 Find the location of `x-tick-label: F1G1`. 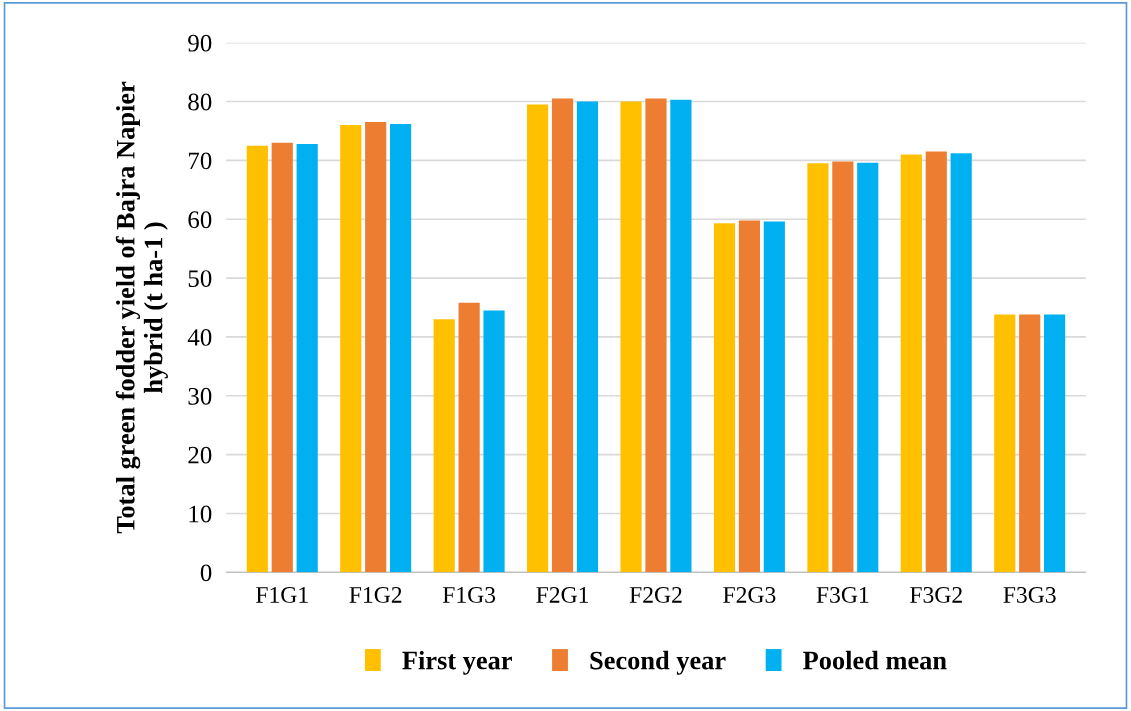

x-tick-label: F1G1 is located at coordinates (282, 594).